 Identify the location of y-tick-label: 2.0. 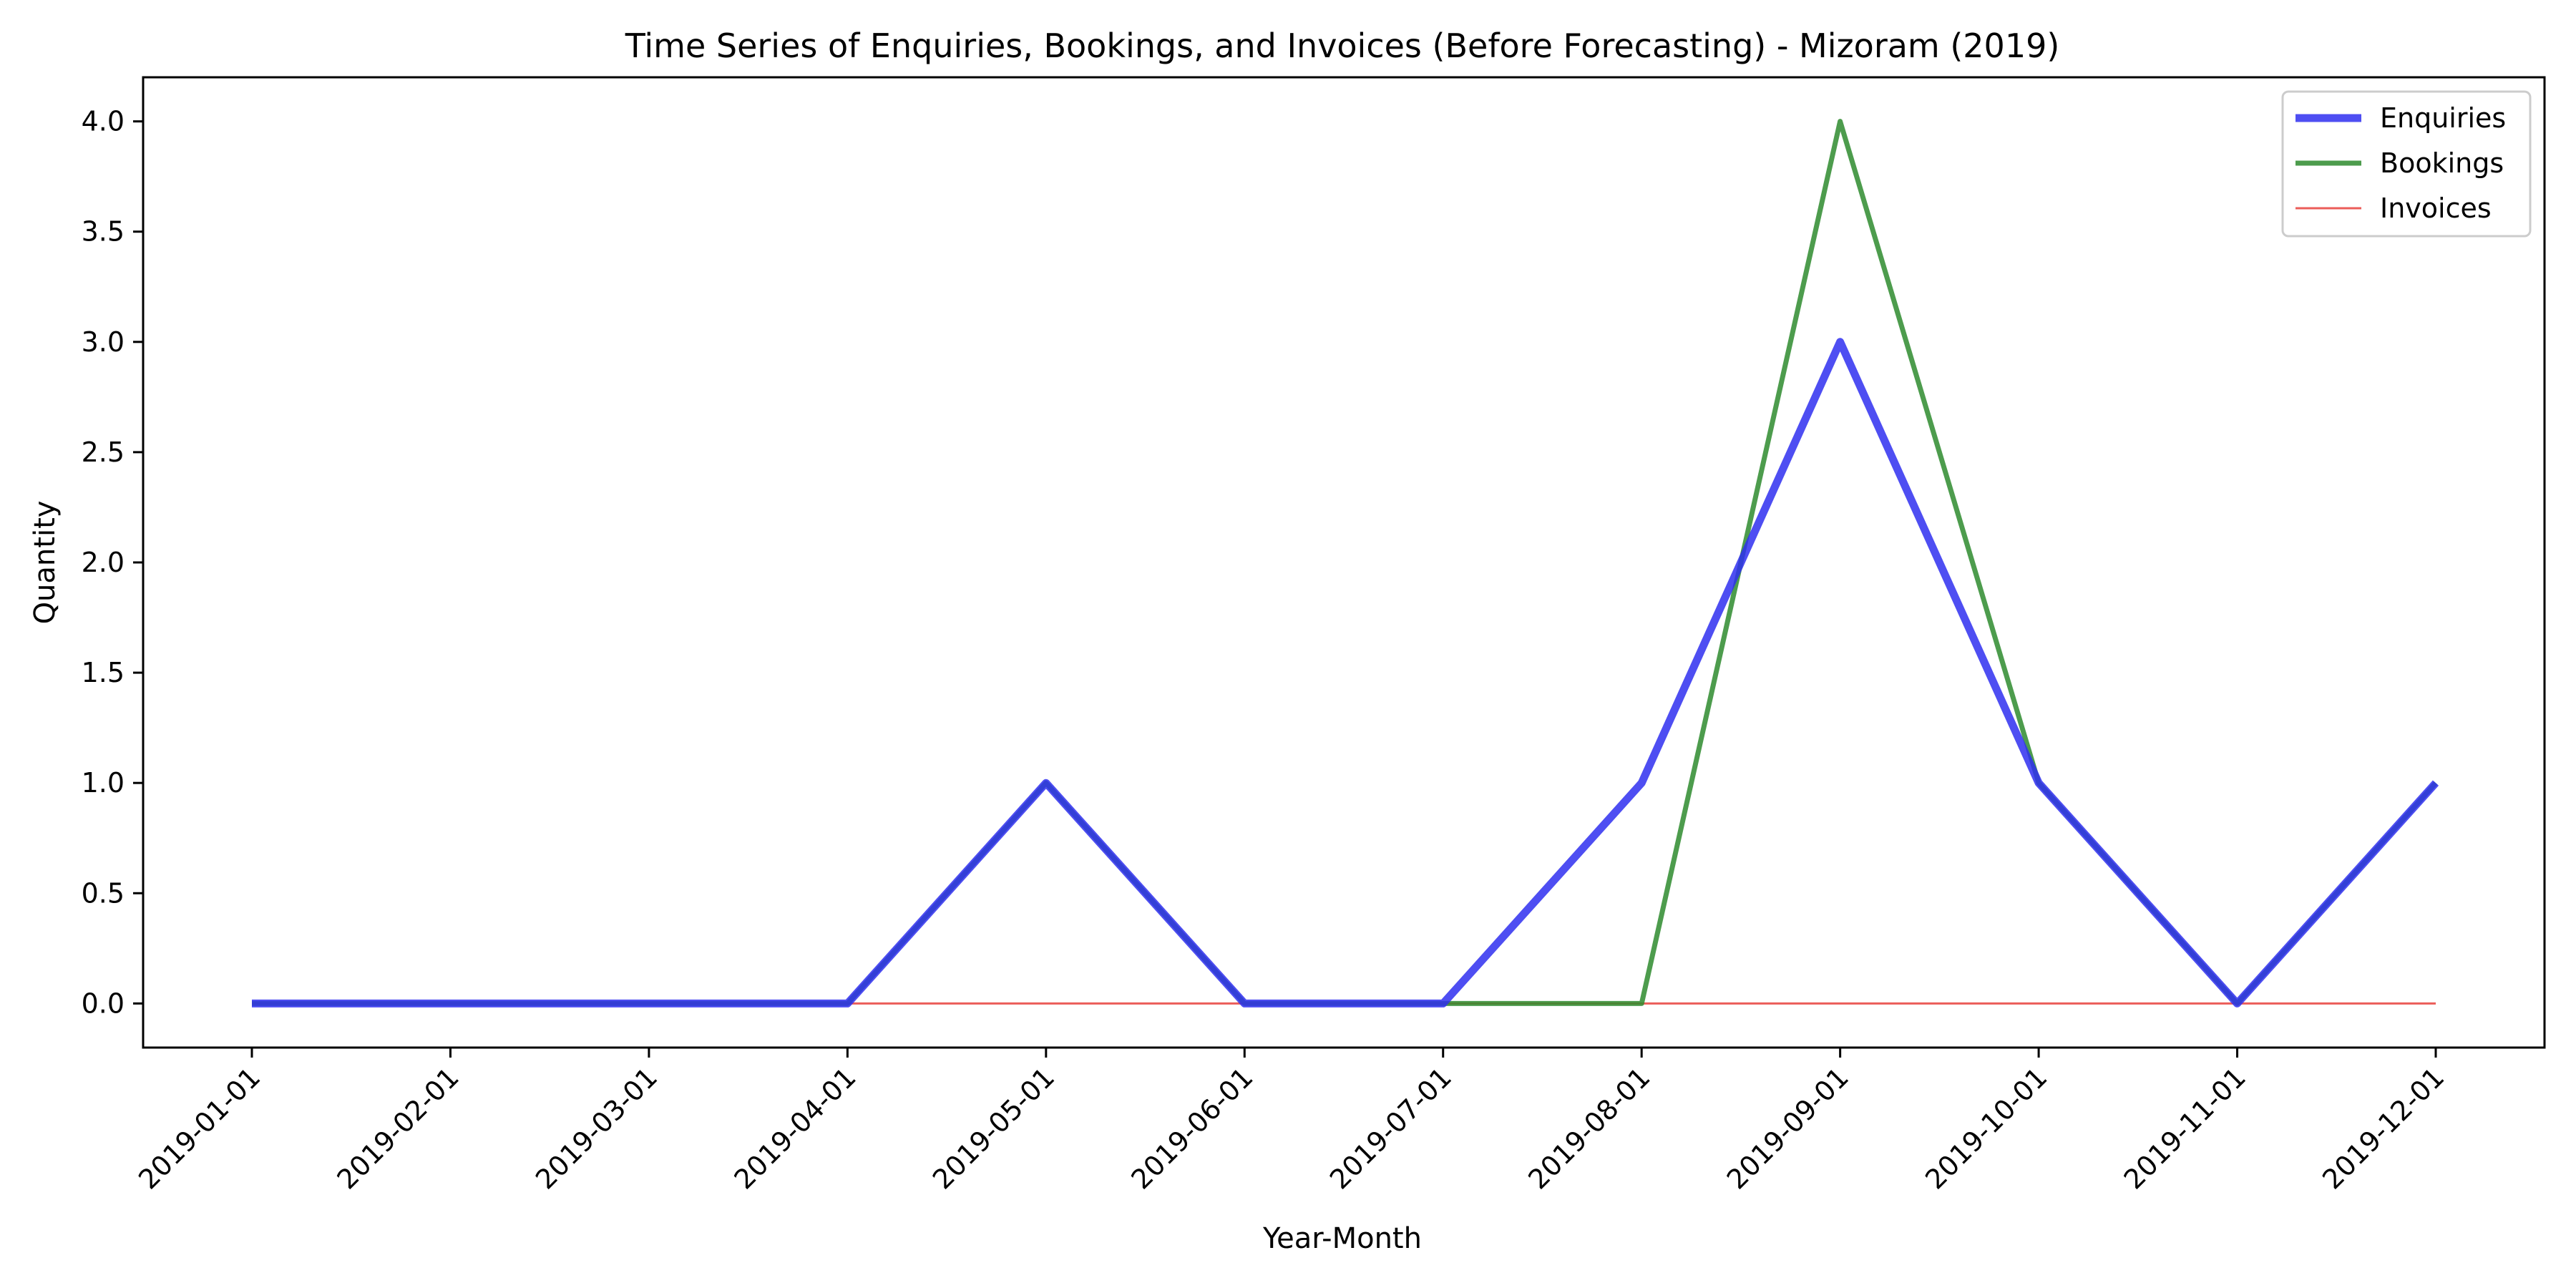
(103, 562).